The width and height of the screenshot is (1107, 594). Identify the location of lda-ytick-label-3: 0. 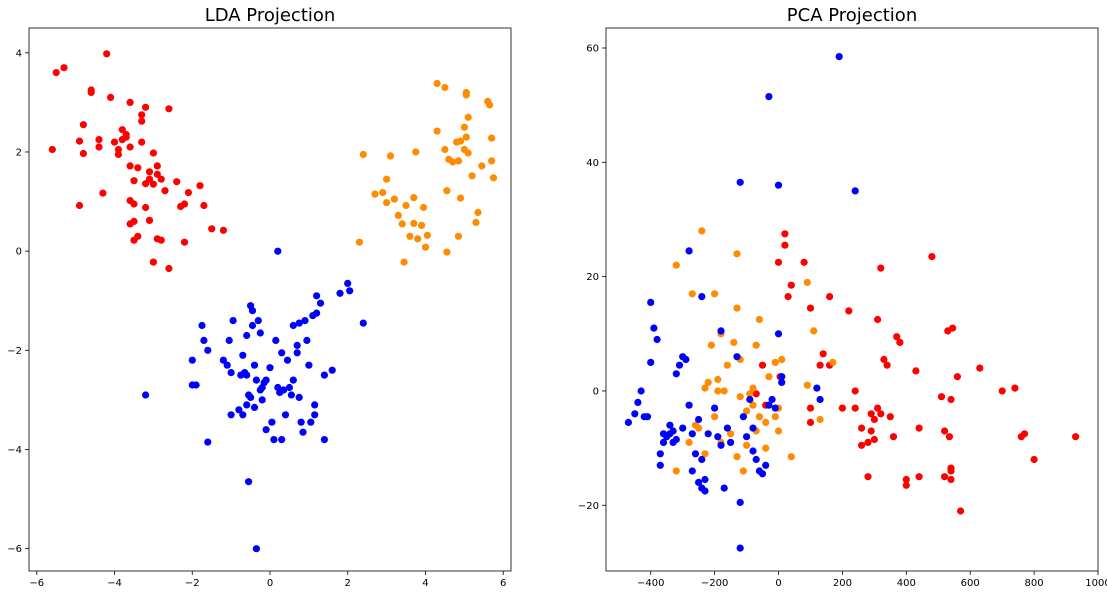
(19, 252).